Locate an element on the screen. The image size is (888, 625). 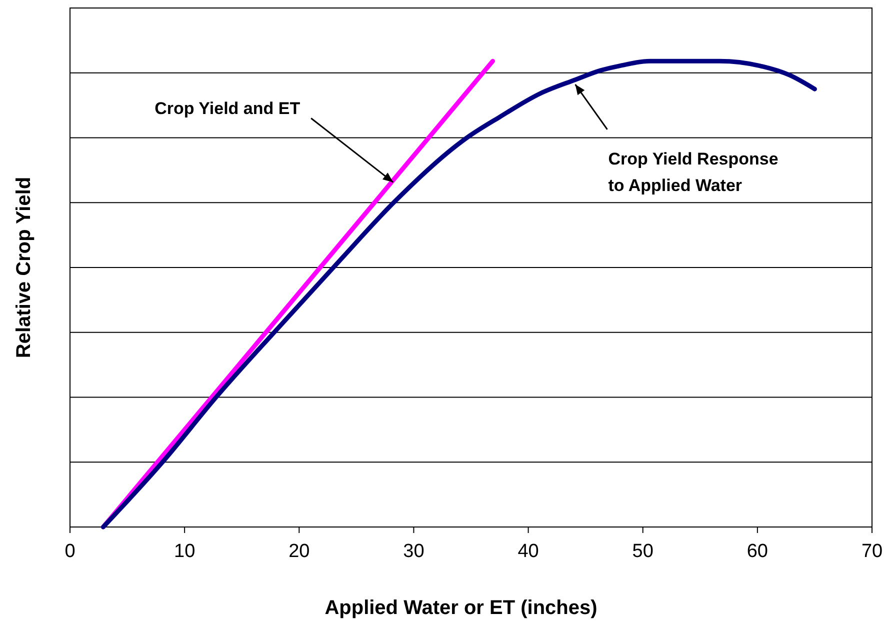
x-tick-label: 60 is located at coordinates (757, 551).